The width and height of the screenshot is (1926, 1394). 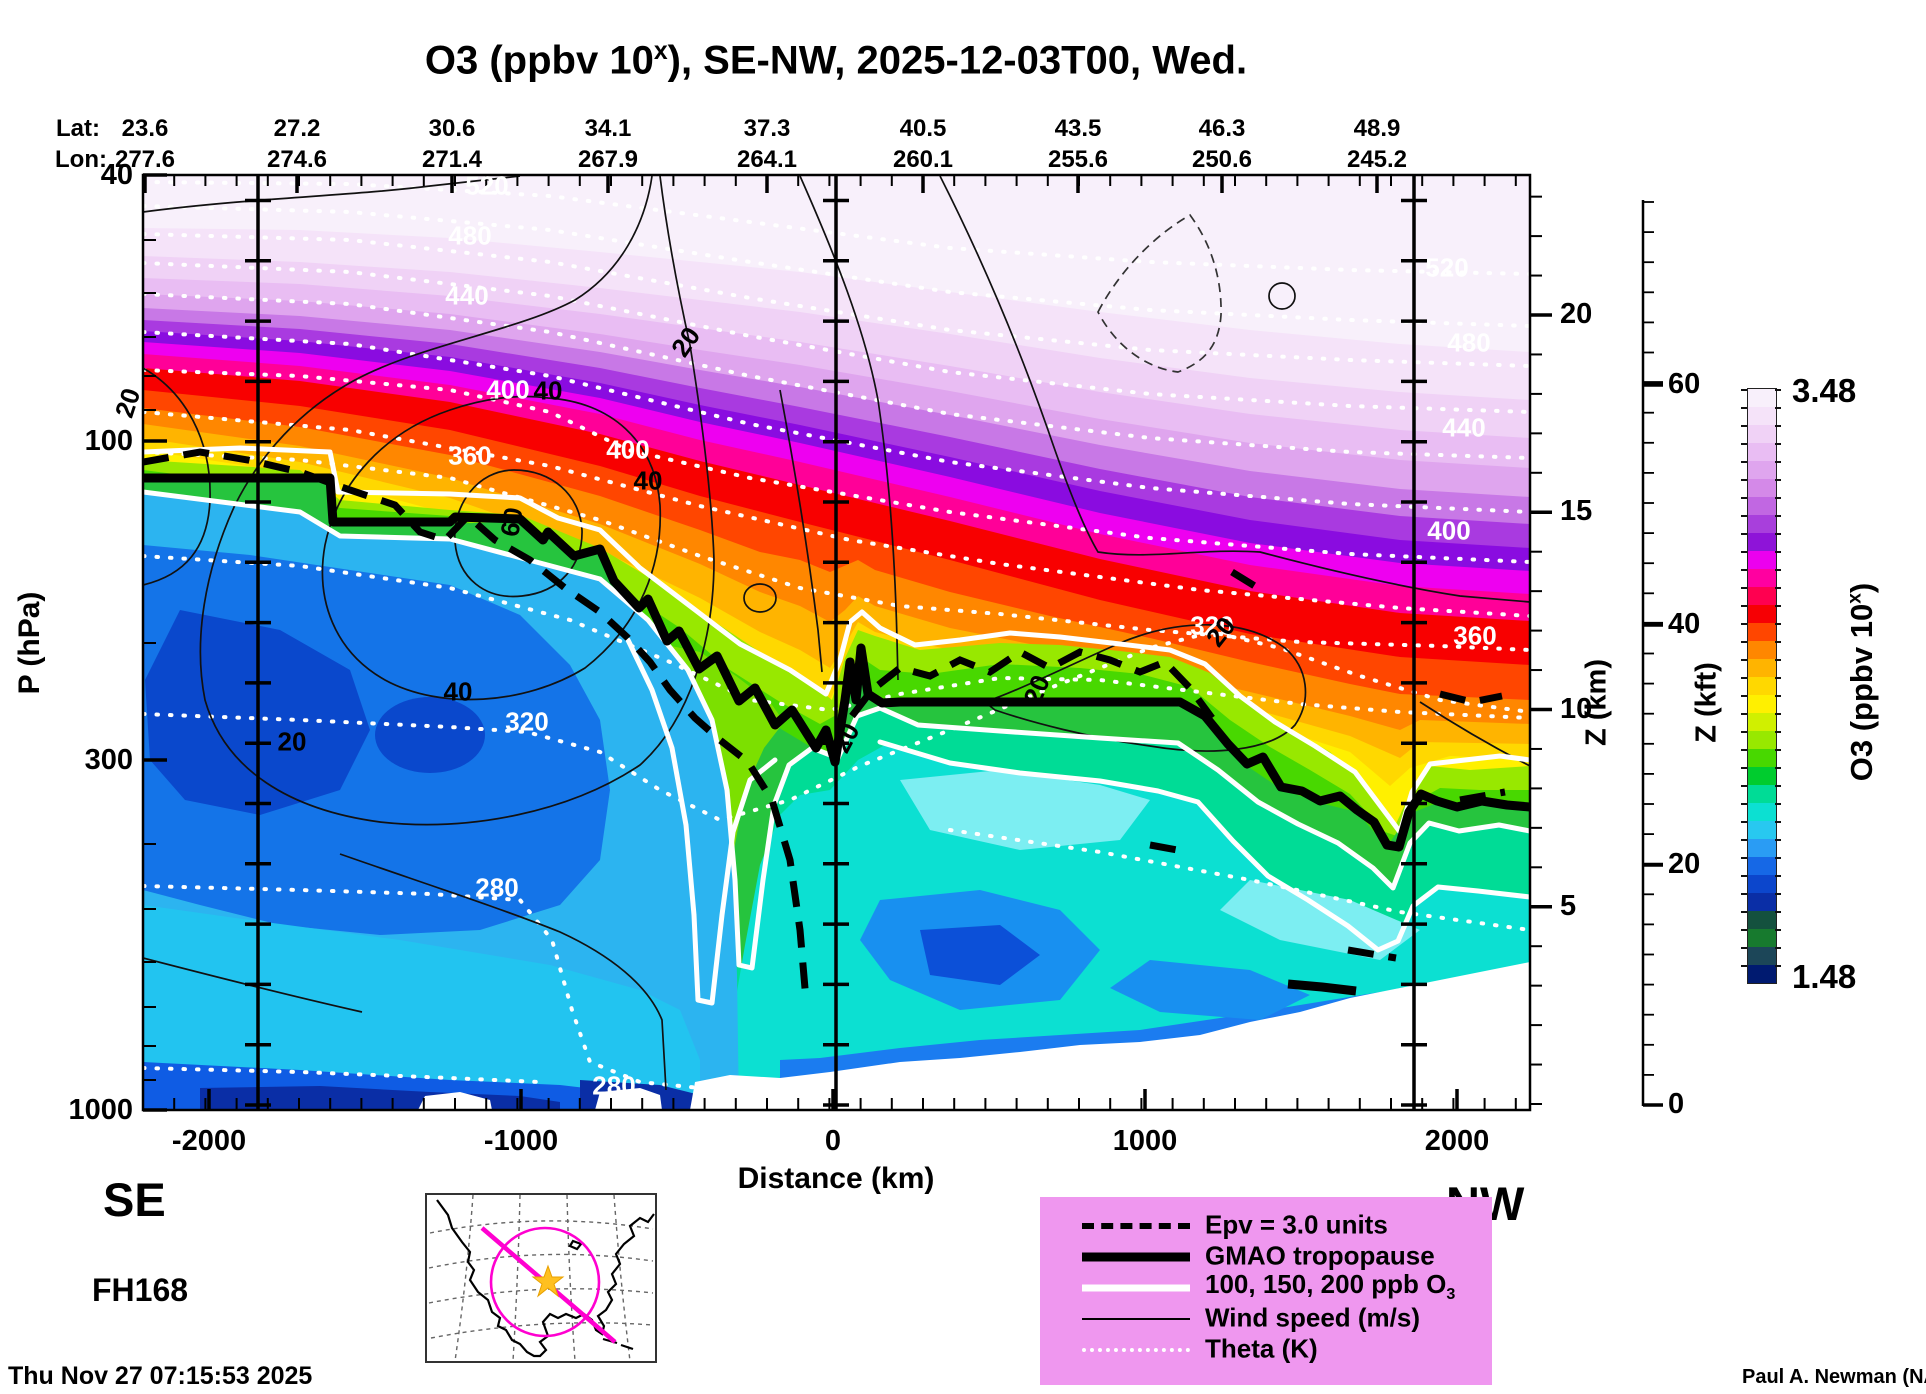 I want to click on distance-axis-label: Distance (km), so click(x=836, y=1178).